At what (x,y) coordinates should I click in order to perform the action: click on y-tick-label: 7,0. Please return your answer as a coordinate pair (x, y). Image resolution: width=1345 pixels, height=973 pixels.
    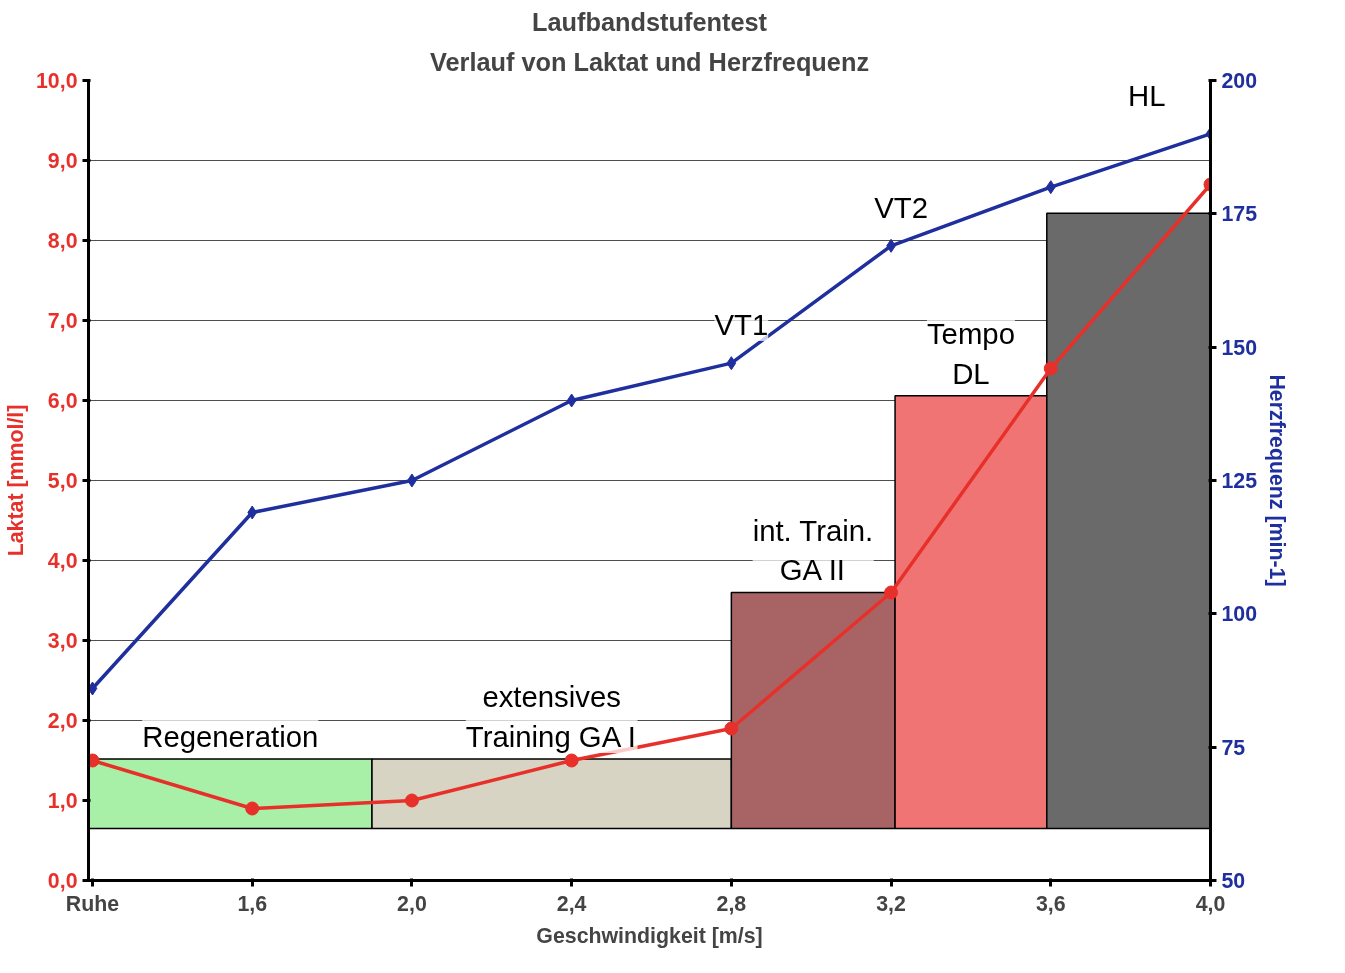
    Looking at the image, I should click on (62, 321).